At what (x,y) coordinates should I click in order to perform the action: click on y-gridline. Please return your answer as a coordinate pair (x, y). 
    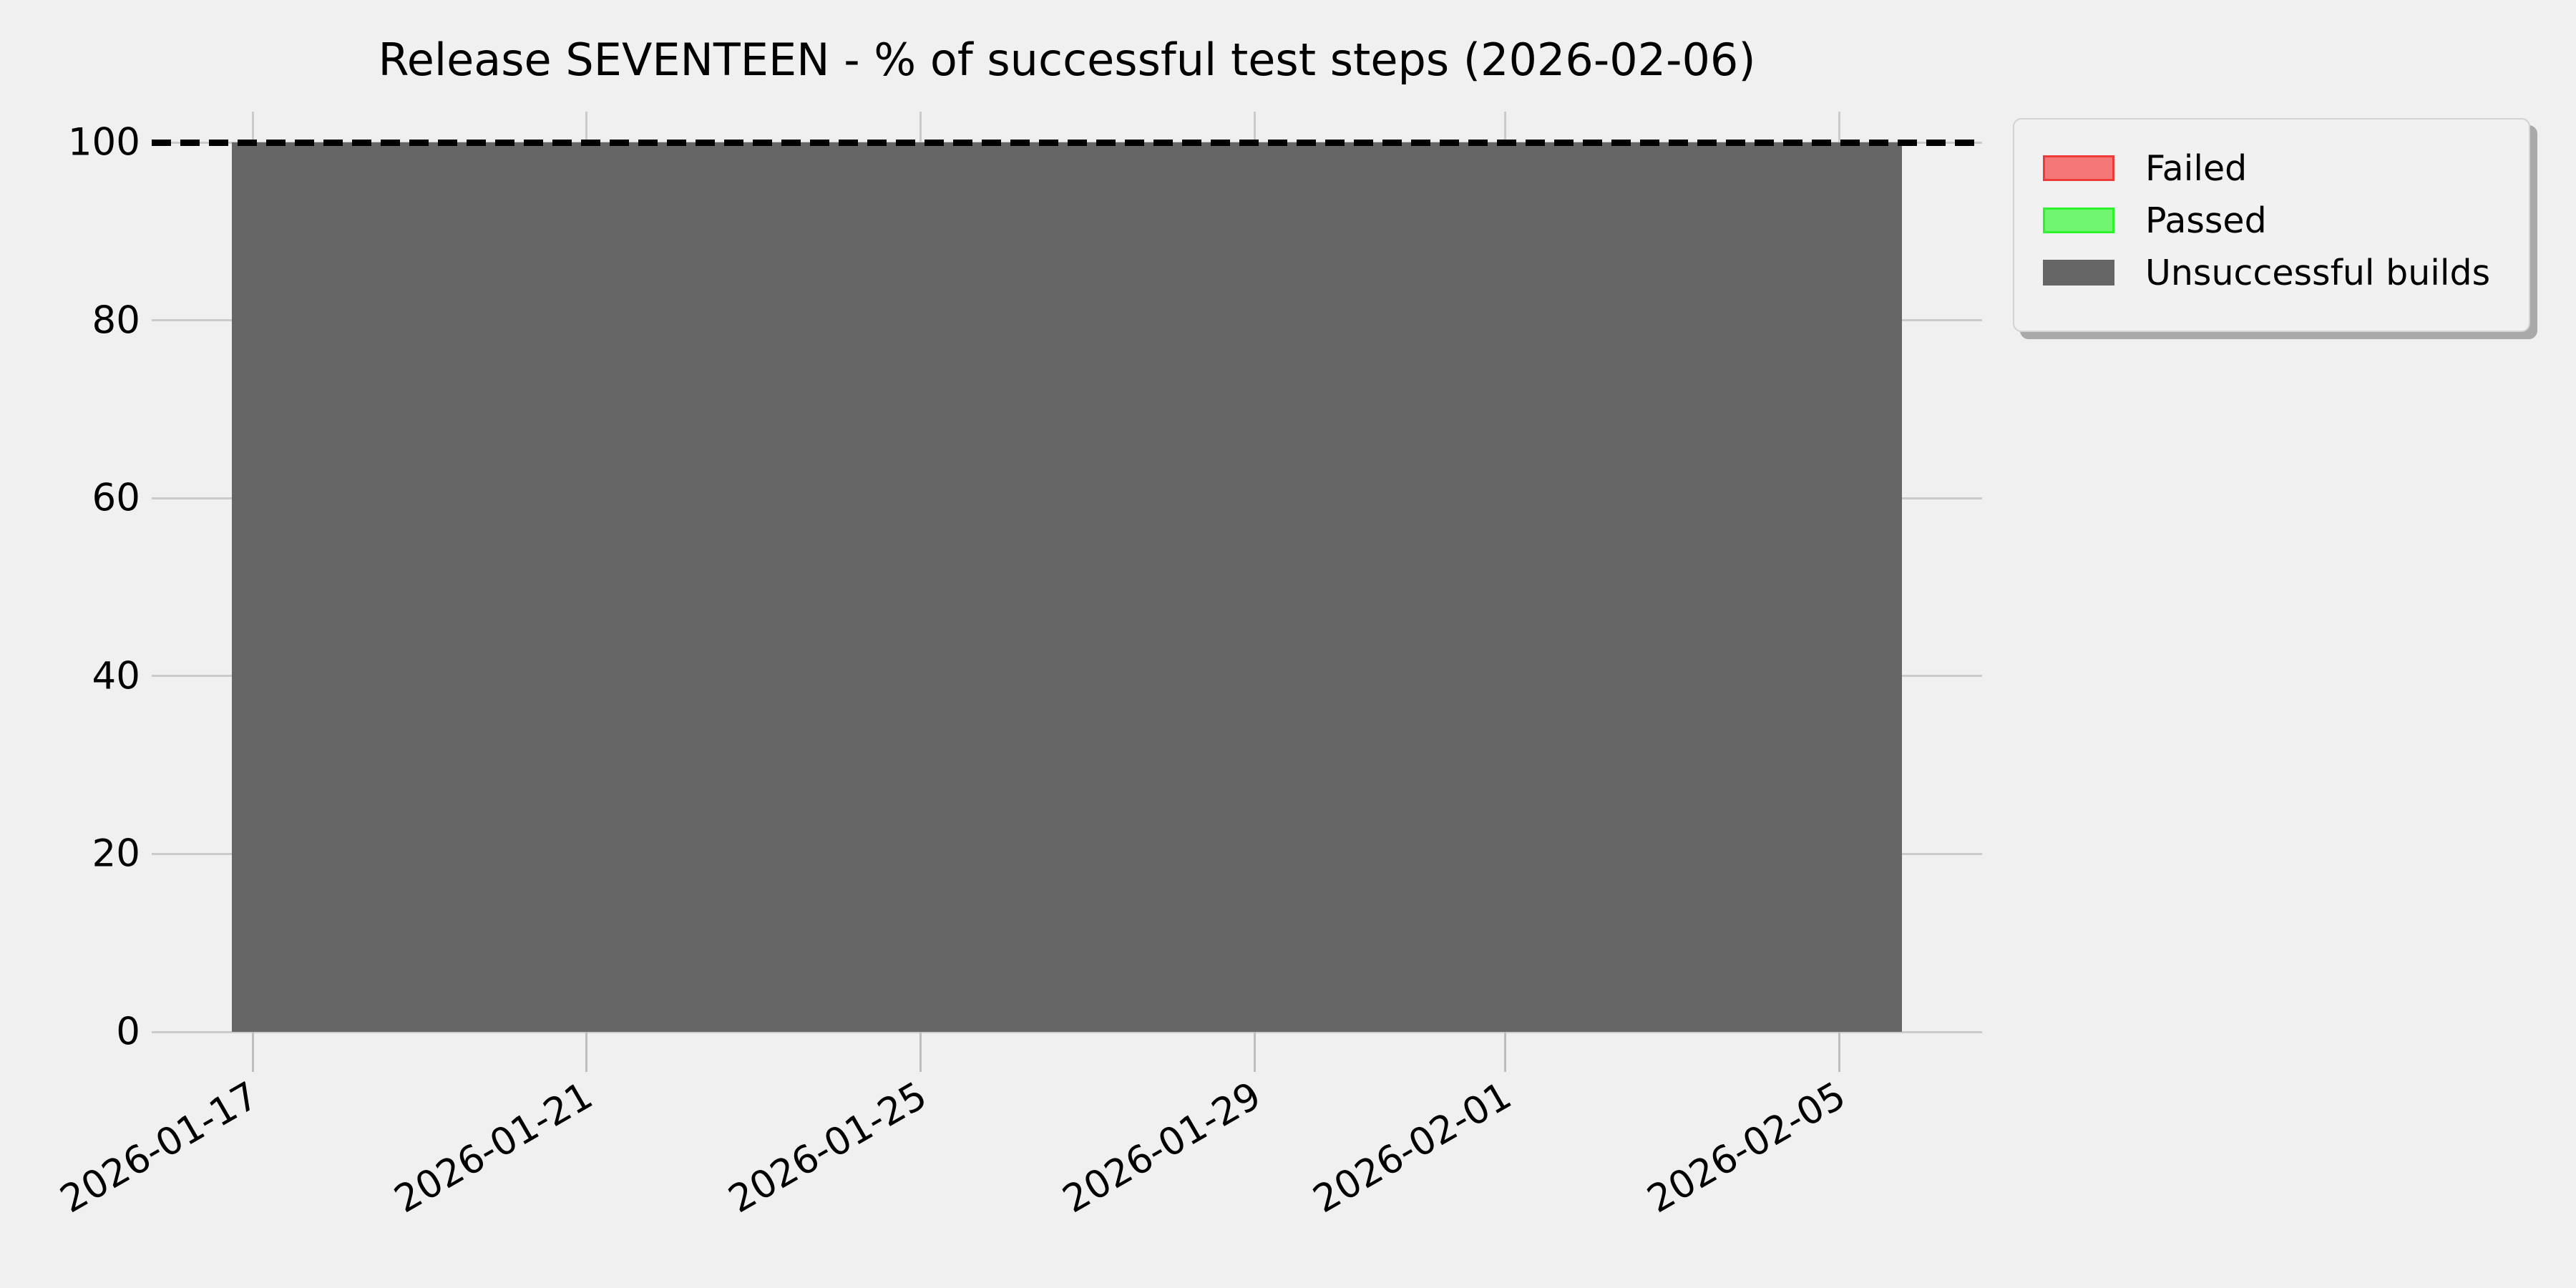
    Looking at the image, I should click on (1067, 1031).